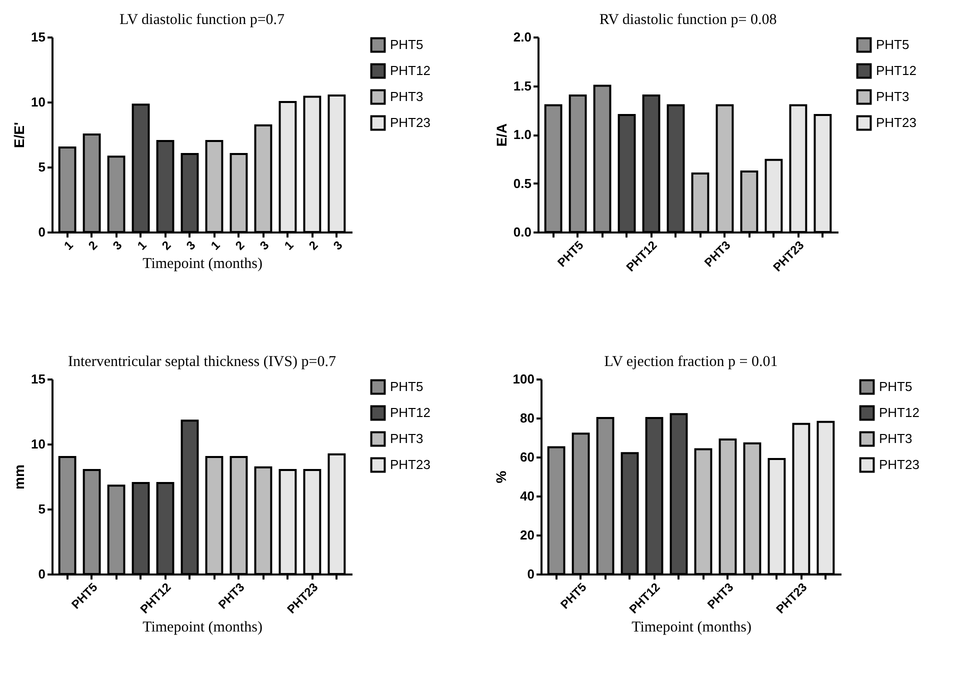 The image size is (965, 684). Describe the element at coordinates (522, 37) in the screenshot. I see `y-tick-label: 2.0` at that location.